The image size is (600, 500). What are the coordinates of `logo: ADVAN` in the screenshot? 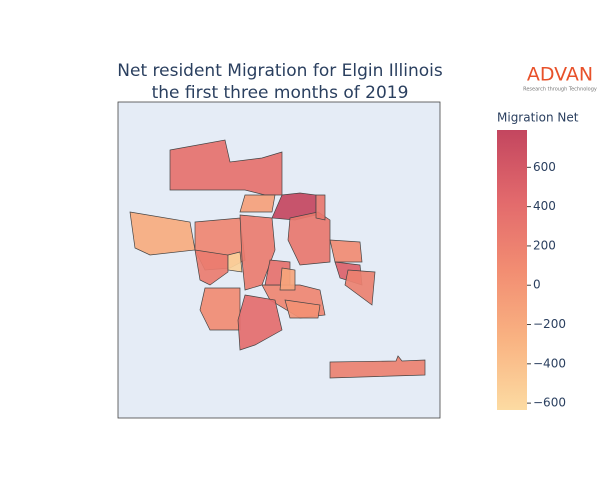 It's located at (560, 75).